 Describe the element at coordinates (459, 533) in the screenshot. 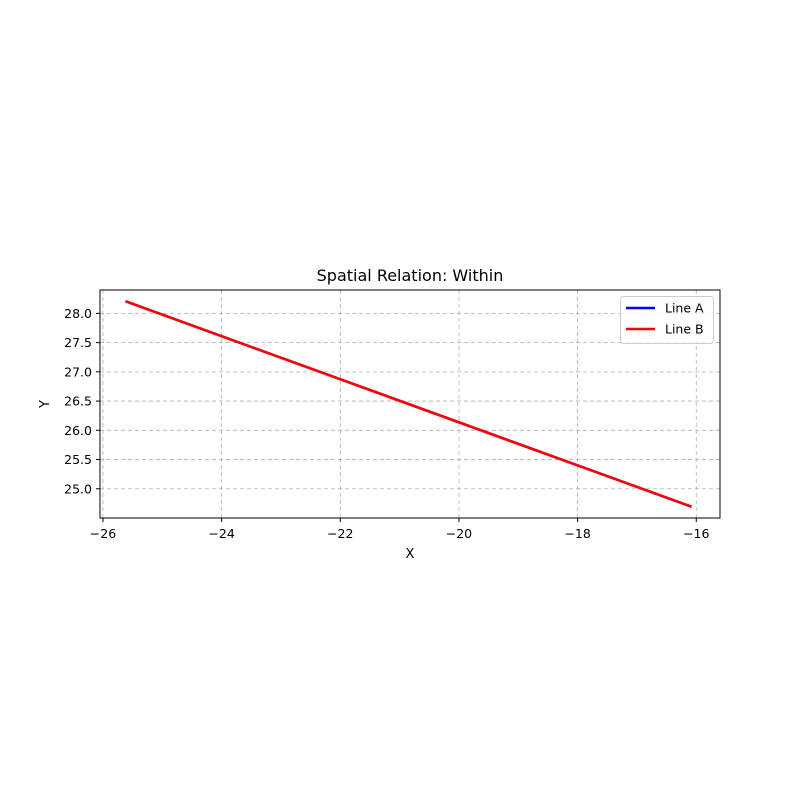

I see `x-tick-label: −20` at that location.